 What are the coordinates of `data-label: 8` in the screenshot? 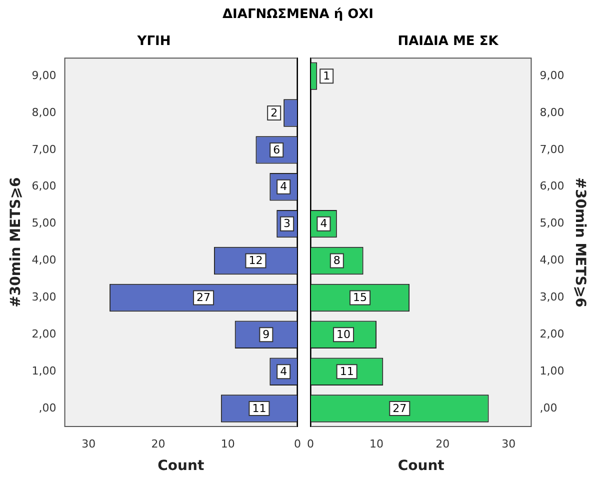 It's located at (336, 261).